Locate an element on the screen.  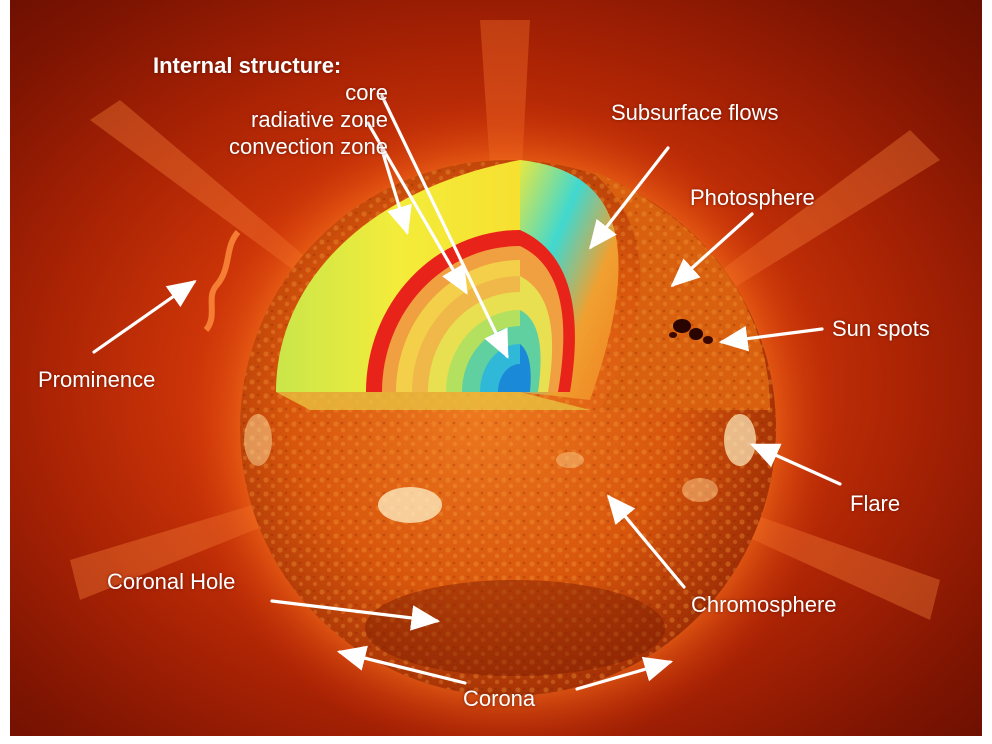
label-radiative-zone: radiative zone is located at coordinates (319, 119).